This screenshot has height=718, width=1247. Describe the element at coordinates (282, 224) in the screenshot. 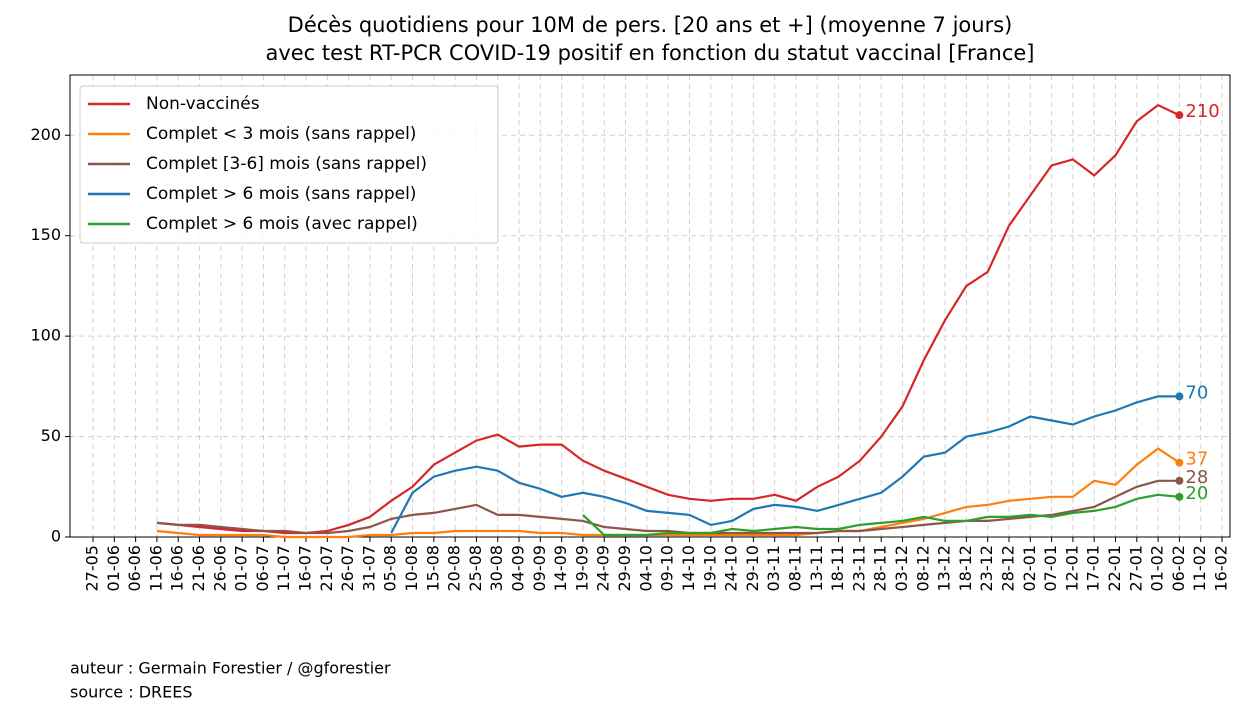

I see `legend-label: Complet > 6 mois (avec rappel)` at that location.